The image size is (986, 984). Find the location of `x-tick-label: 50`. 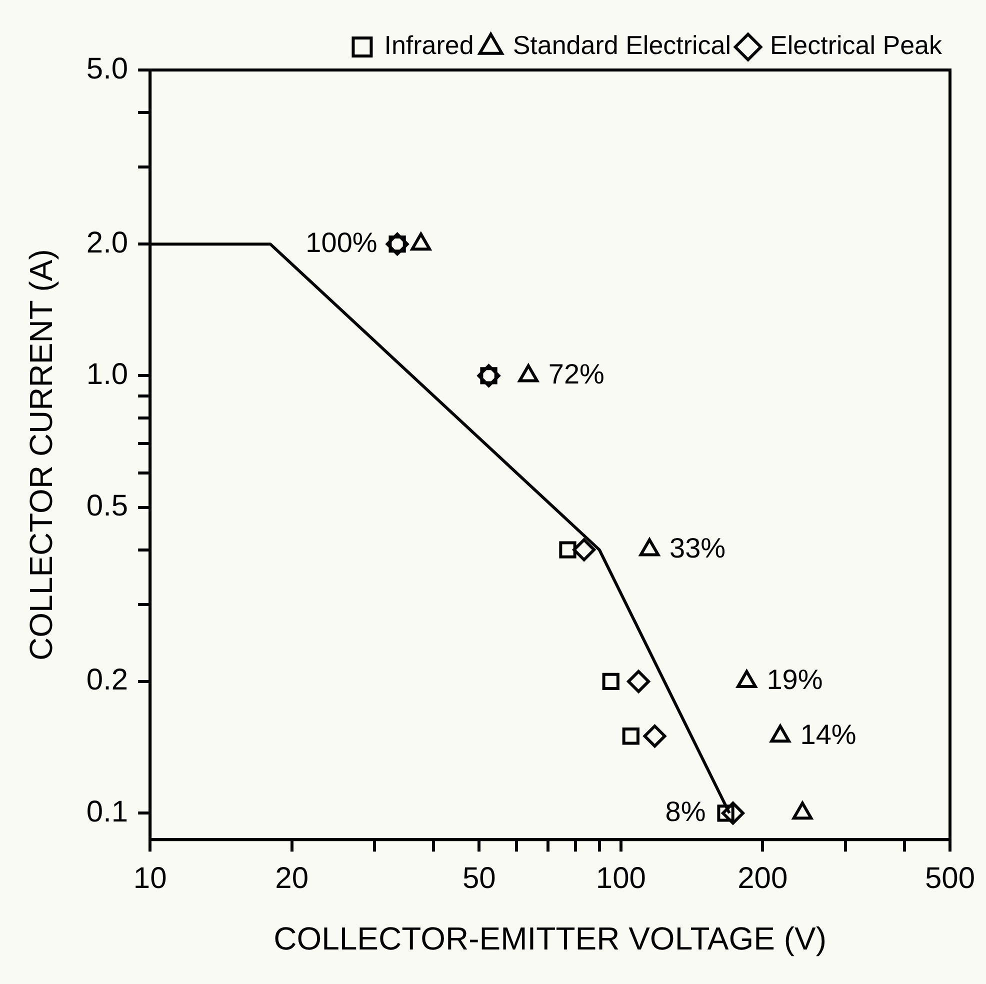

x-tick-label: 50 is located at coordinates (479, 878).